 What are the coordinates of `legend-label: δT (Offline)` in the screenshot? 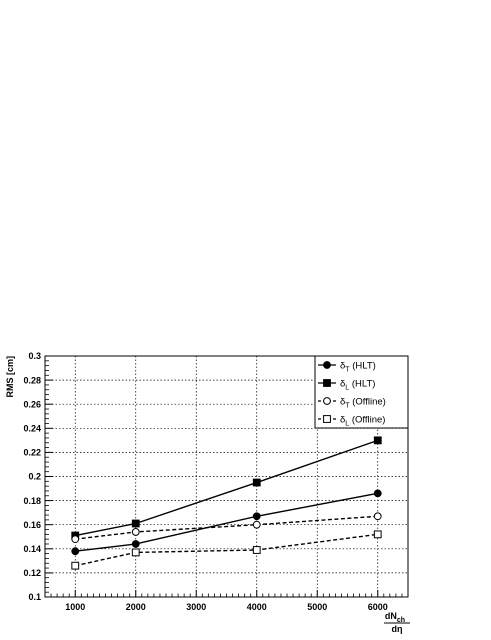 It's located at (363, 403).